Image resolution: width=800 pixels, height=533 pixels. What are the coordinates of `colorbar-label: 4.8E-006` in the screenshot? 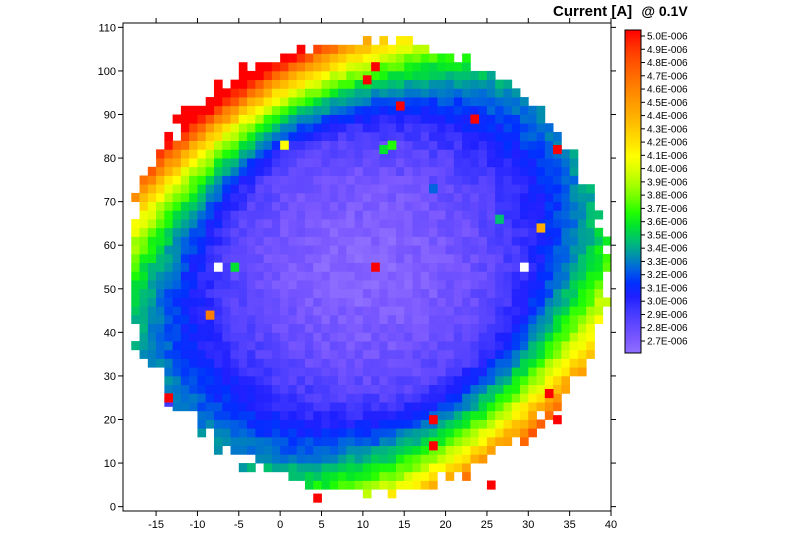 It's located at (667, 63).